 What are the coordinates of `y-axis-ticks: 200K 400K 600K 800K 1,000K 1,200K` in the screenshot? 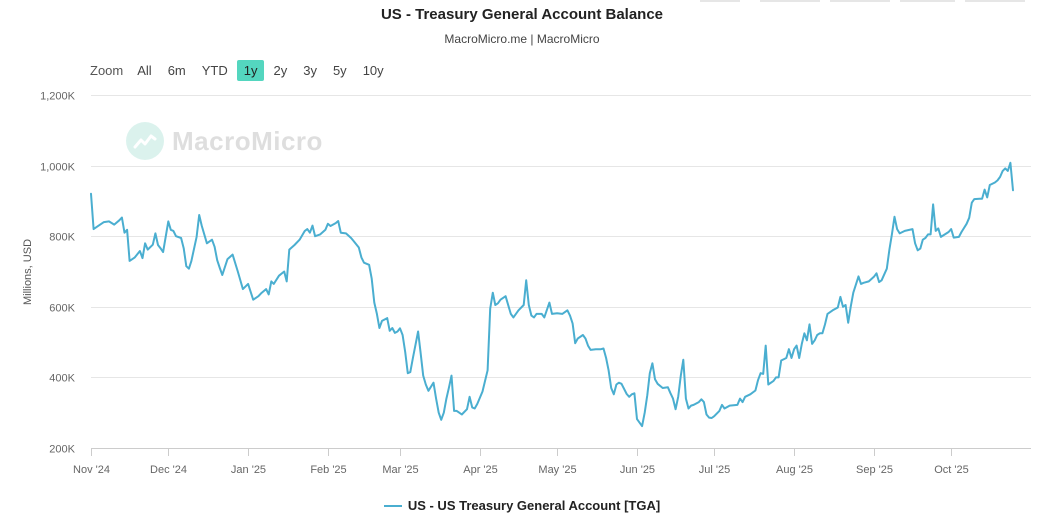 It's located at (58, 273).